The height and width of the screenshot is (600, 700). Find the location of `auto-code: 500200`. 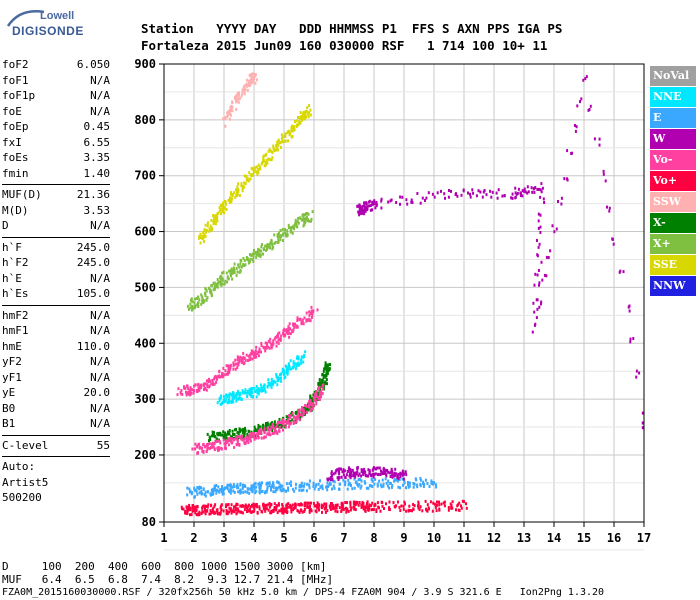

auto-code: 500200 is located at coordinates (22, 497).